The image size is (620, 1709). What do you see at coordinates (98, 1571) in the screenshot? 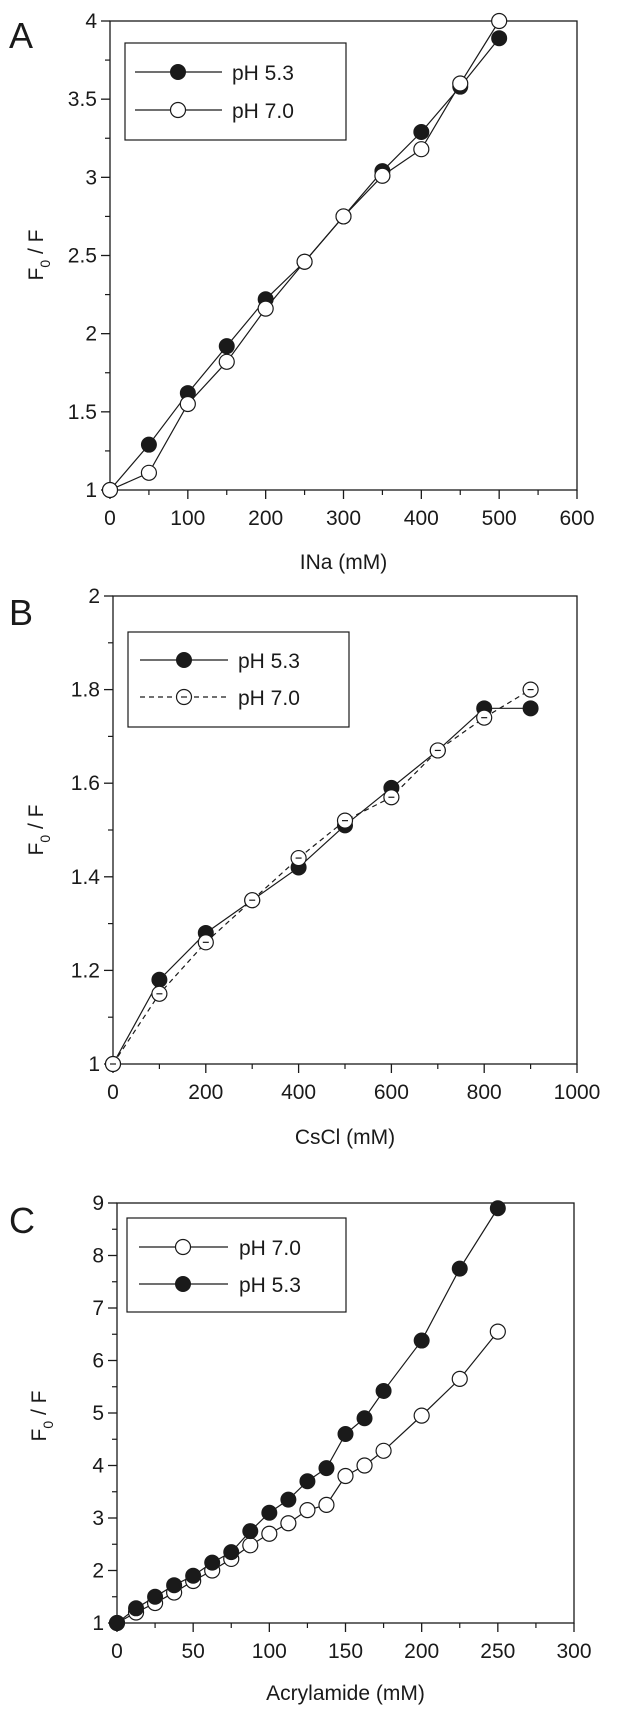
I see `panel-c-ytick-label: 2` at bounding box center [98, 1571].